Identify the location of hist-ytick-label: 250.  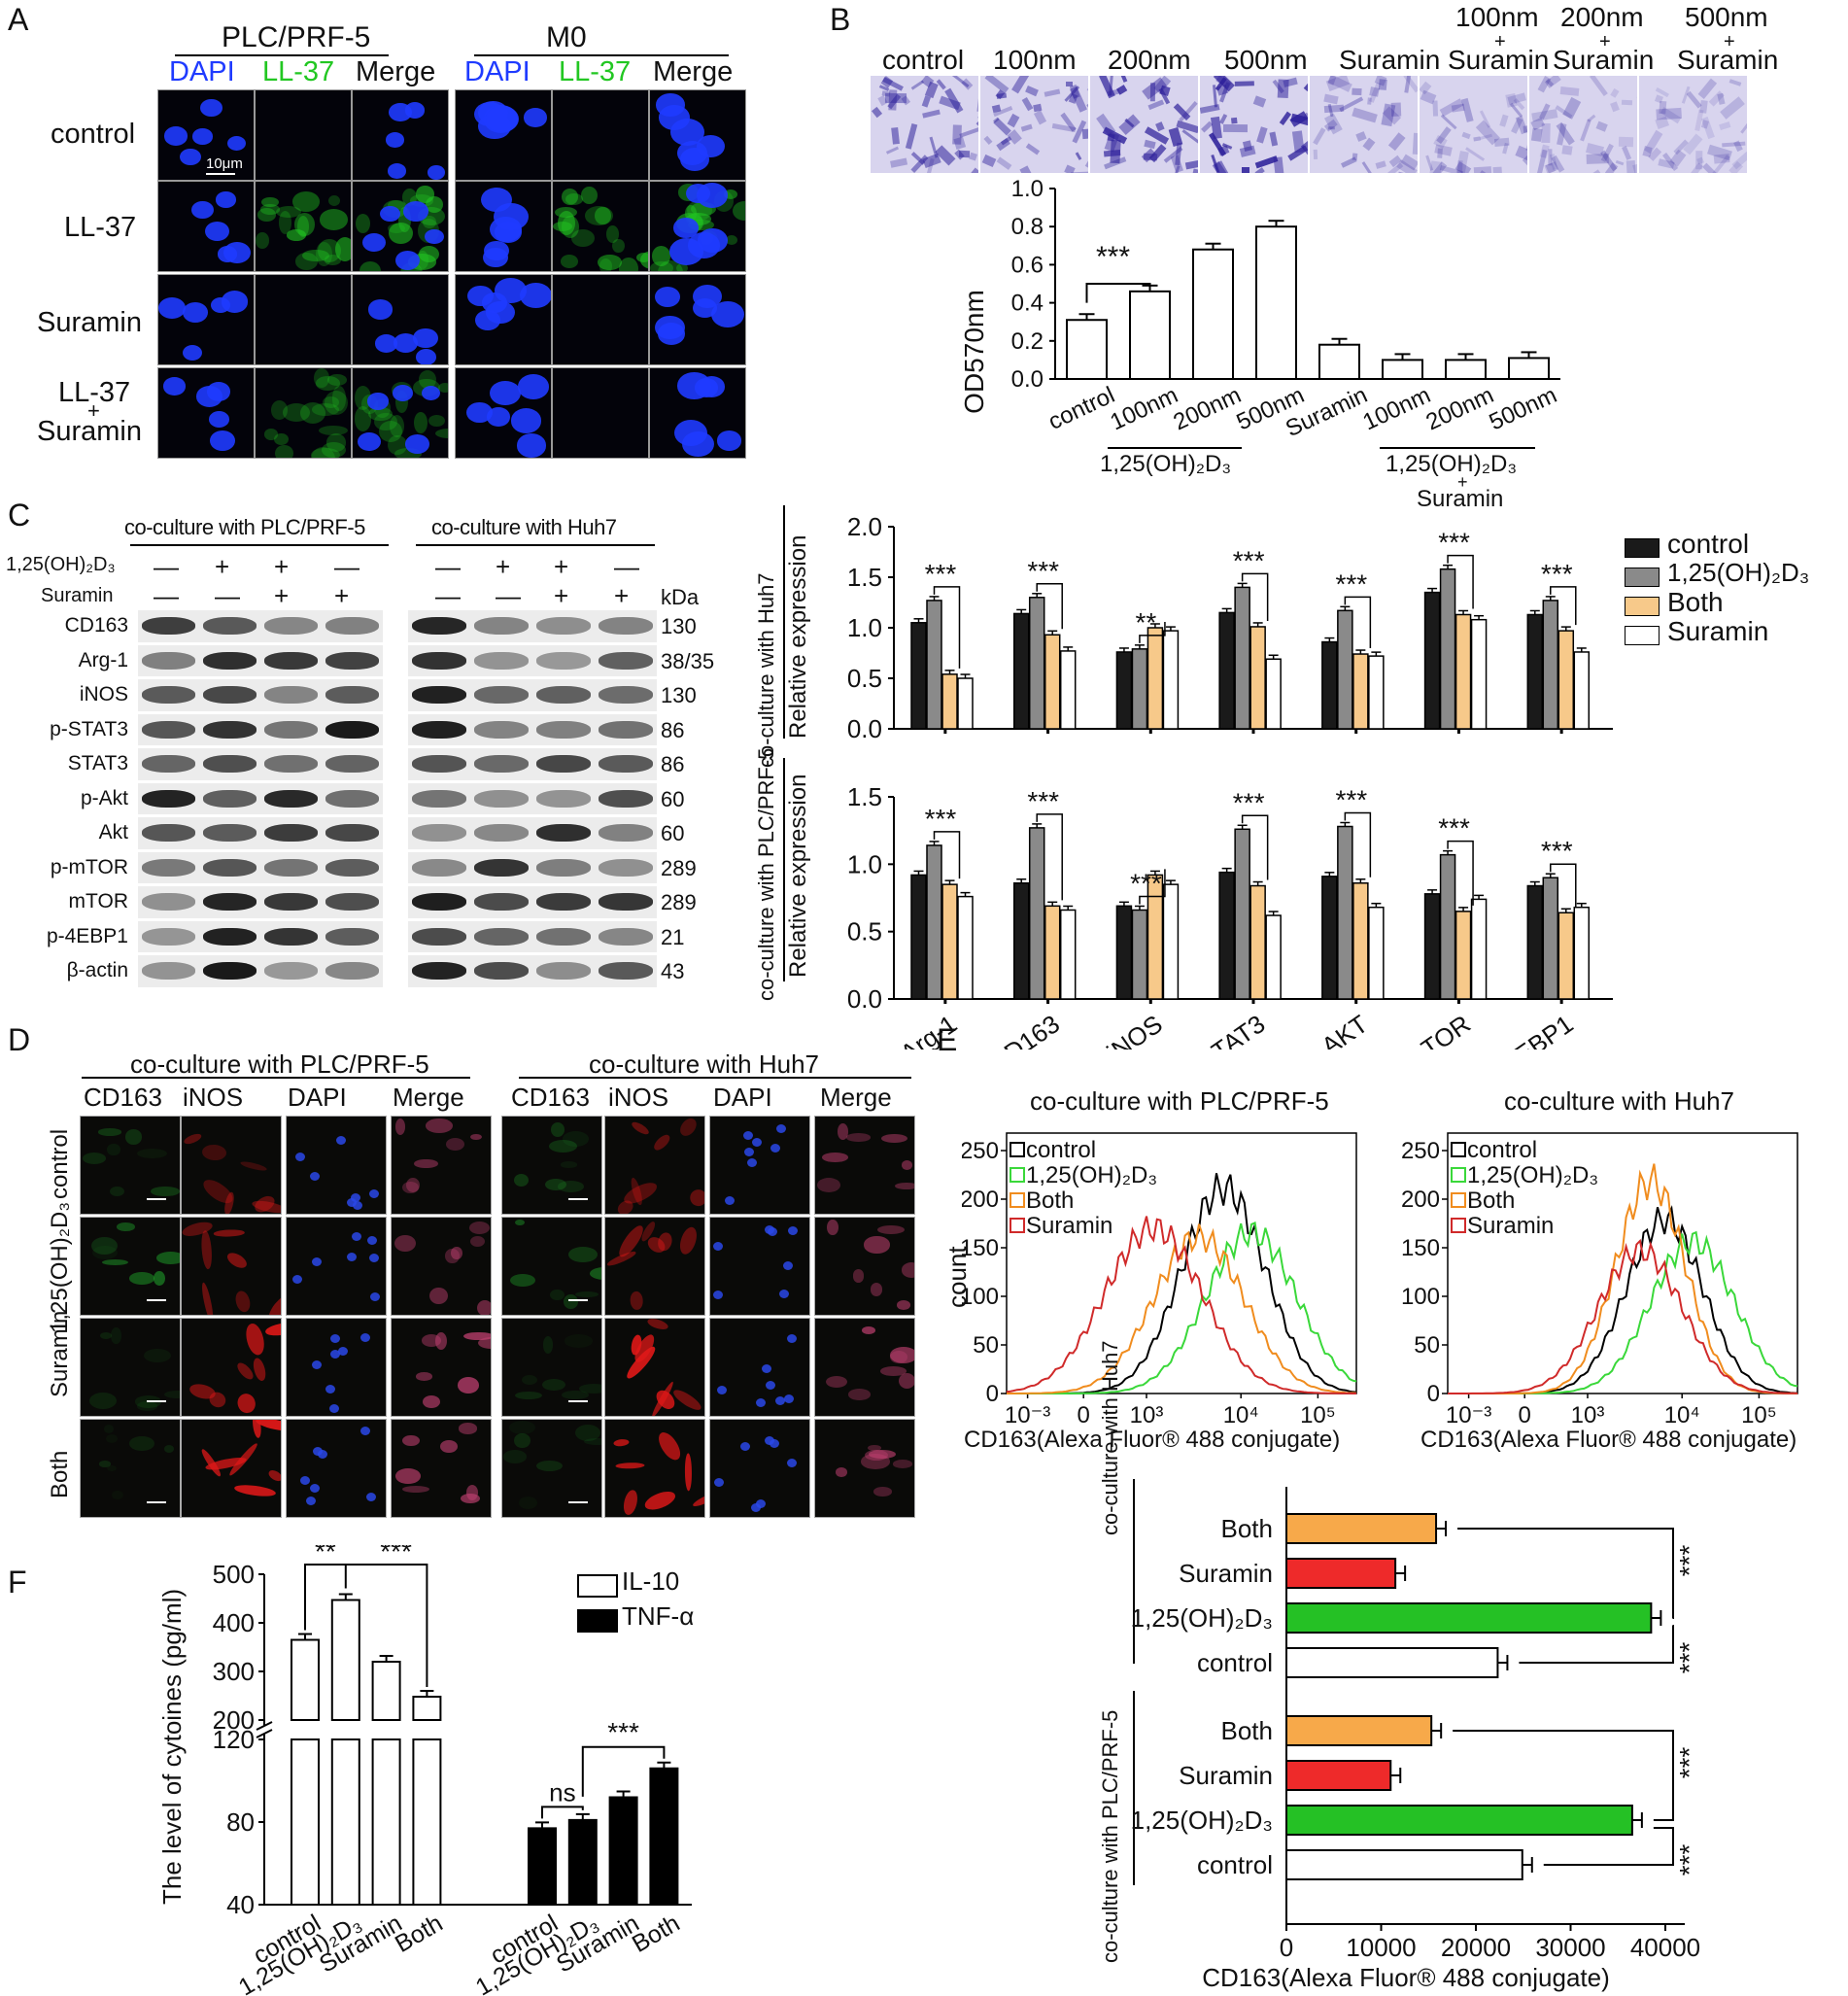
(980, 1151).